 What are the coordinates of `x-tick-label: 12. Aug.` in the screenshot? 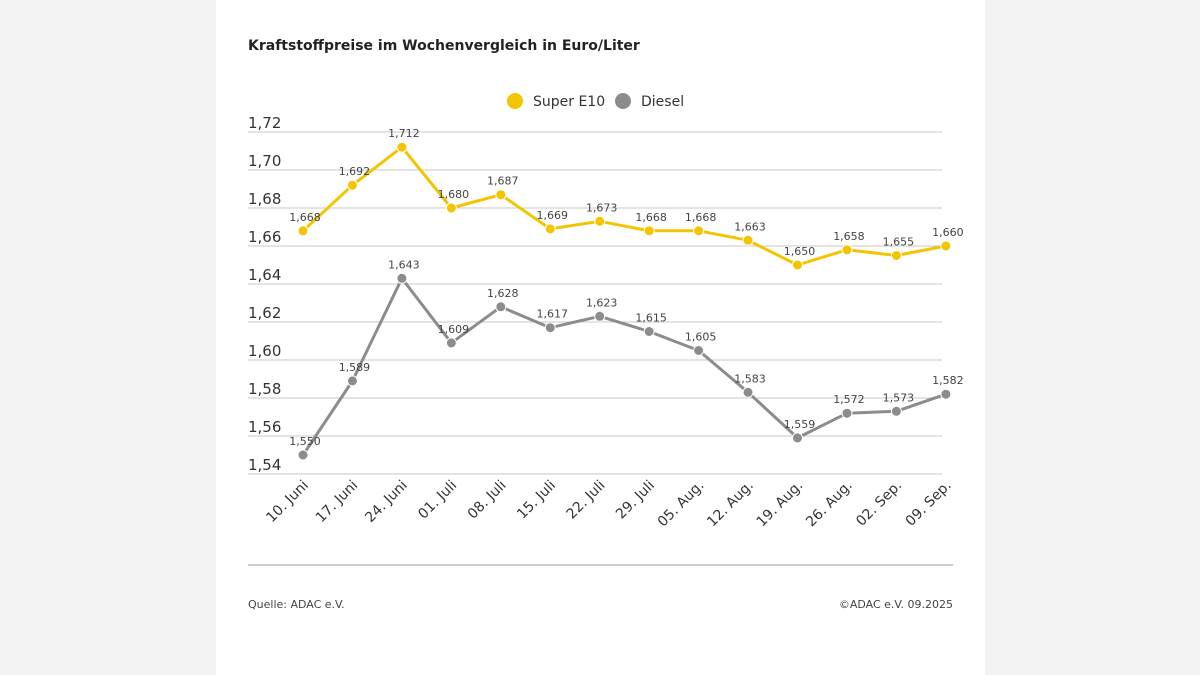 It's located at (730, 504).